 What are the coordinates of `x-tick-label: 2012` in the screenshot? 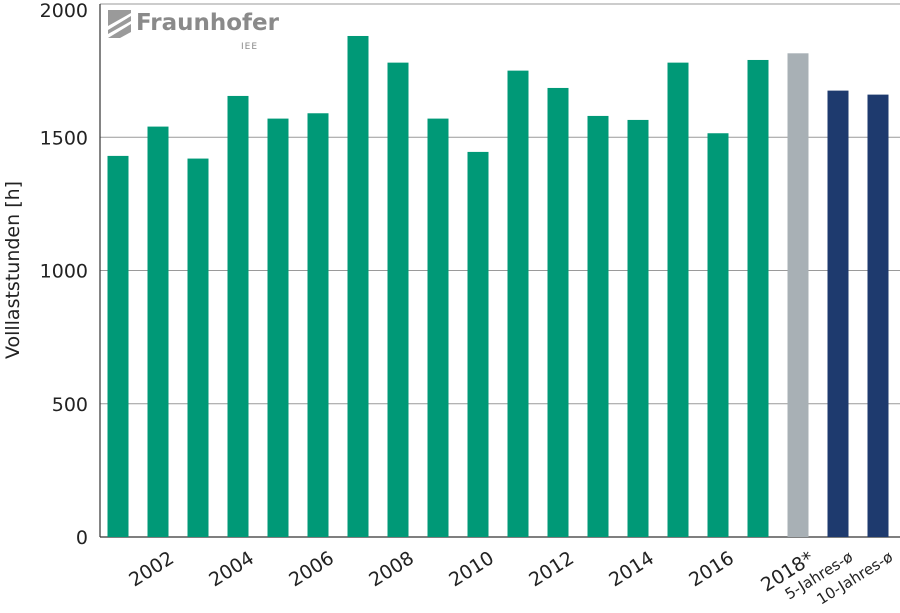 It's located at (551, 569).